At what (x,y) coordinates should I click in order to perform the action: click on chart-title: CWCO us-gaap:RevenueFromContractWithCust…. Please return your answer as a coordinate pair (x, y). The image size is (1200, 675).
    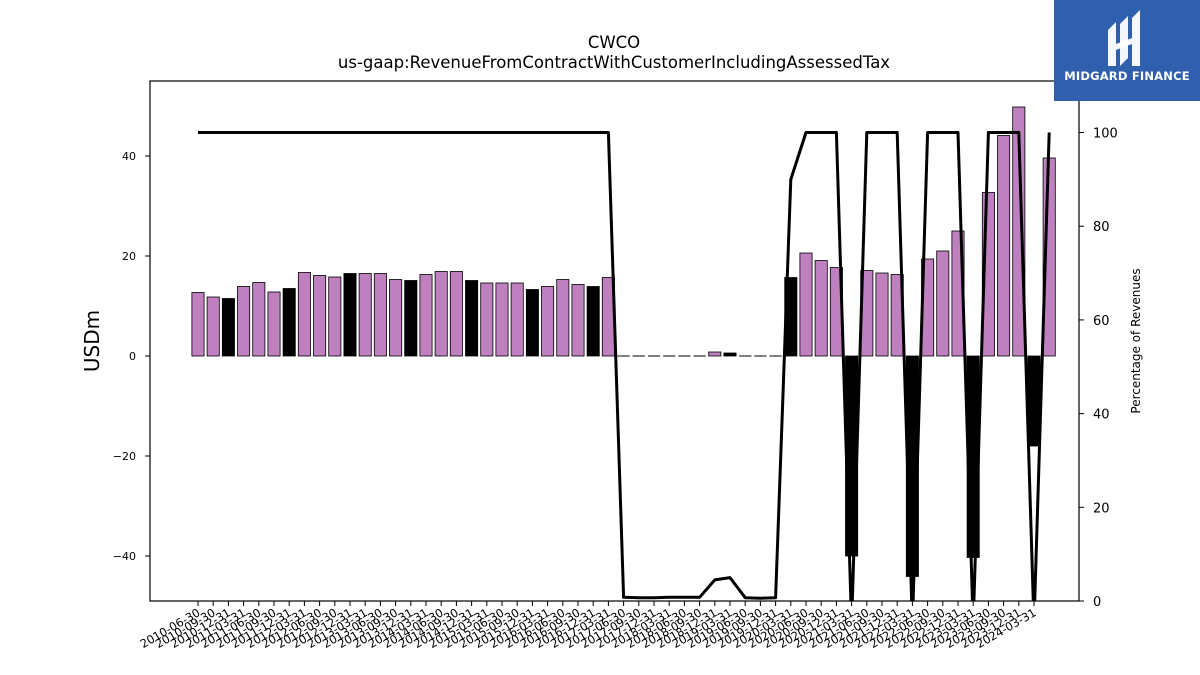
    Looking at the image, I should click on (614, 52).